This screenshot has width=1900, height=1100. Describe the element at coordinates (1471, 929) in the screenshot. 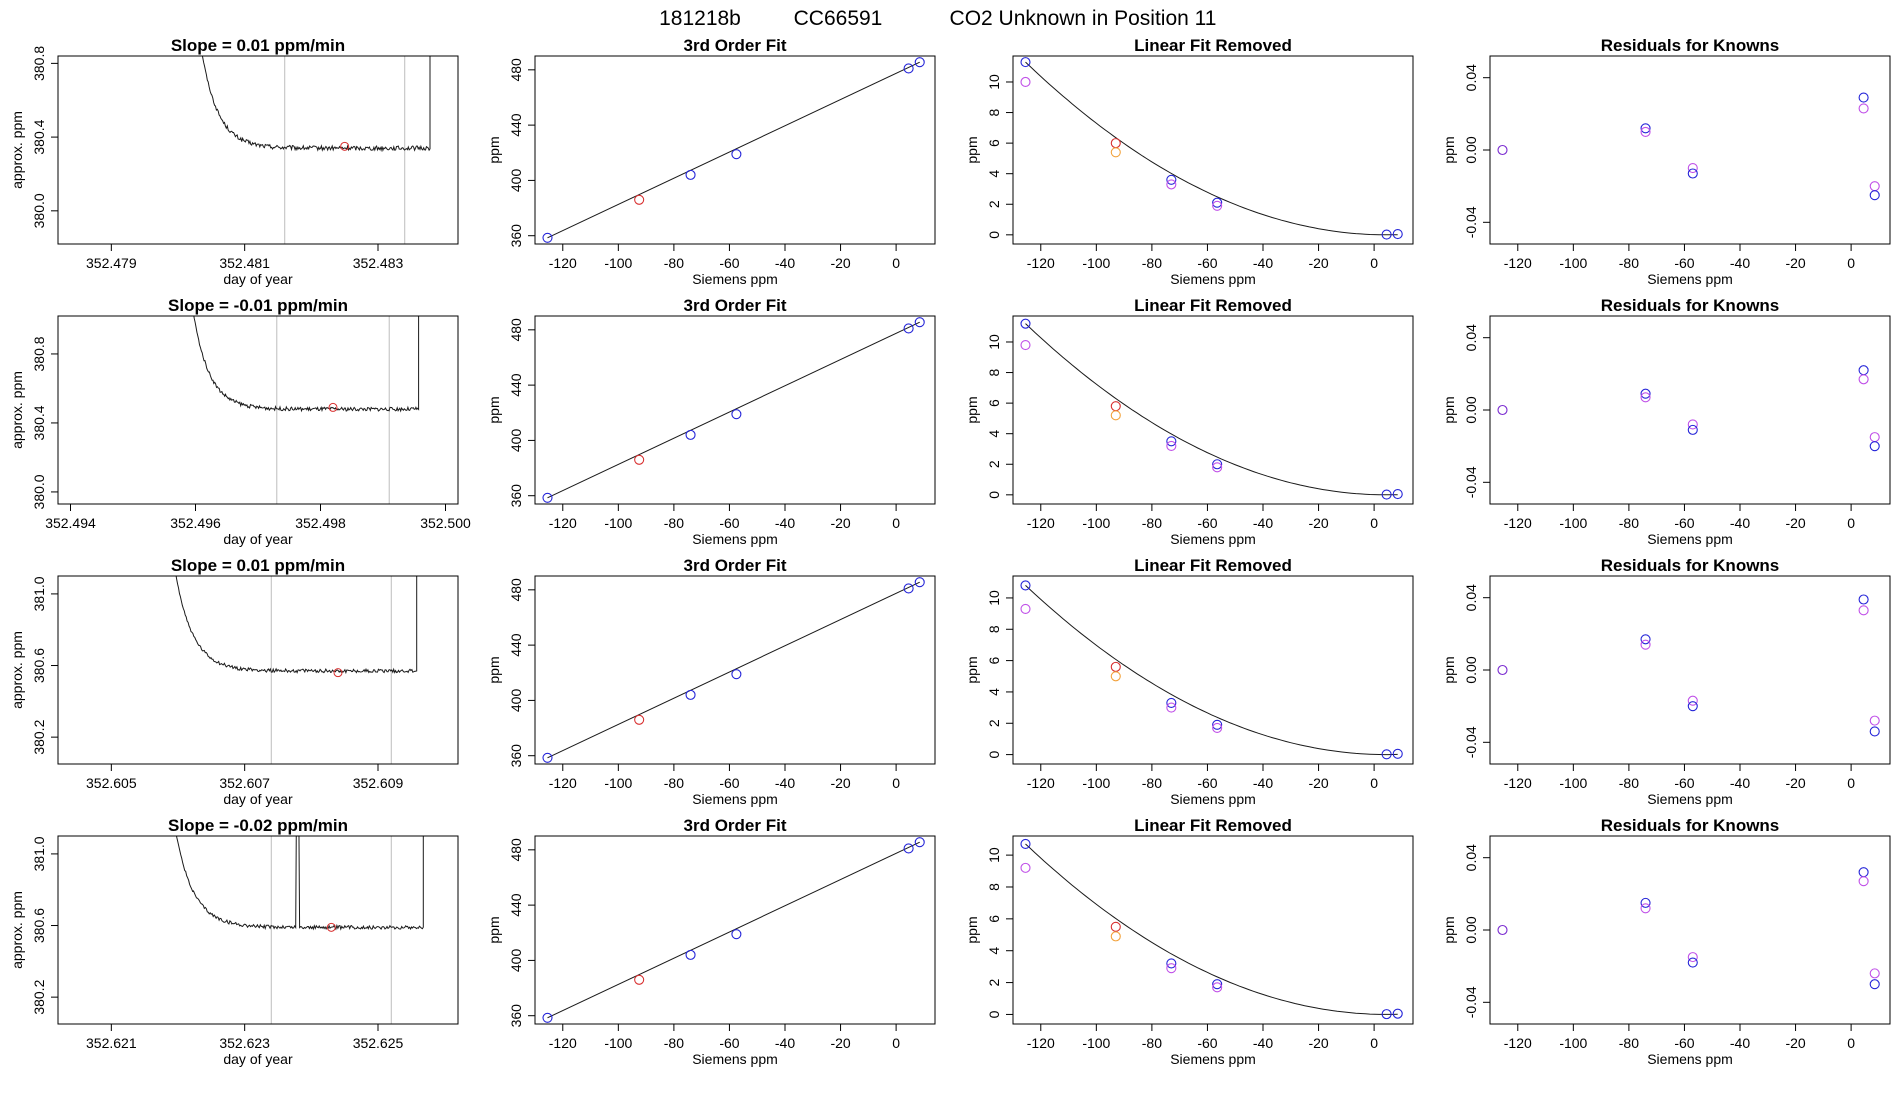

I see `y-tick-label: 0.00` at that location.